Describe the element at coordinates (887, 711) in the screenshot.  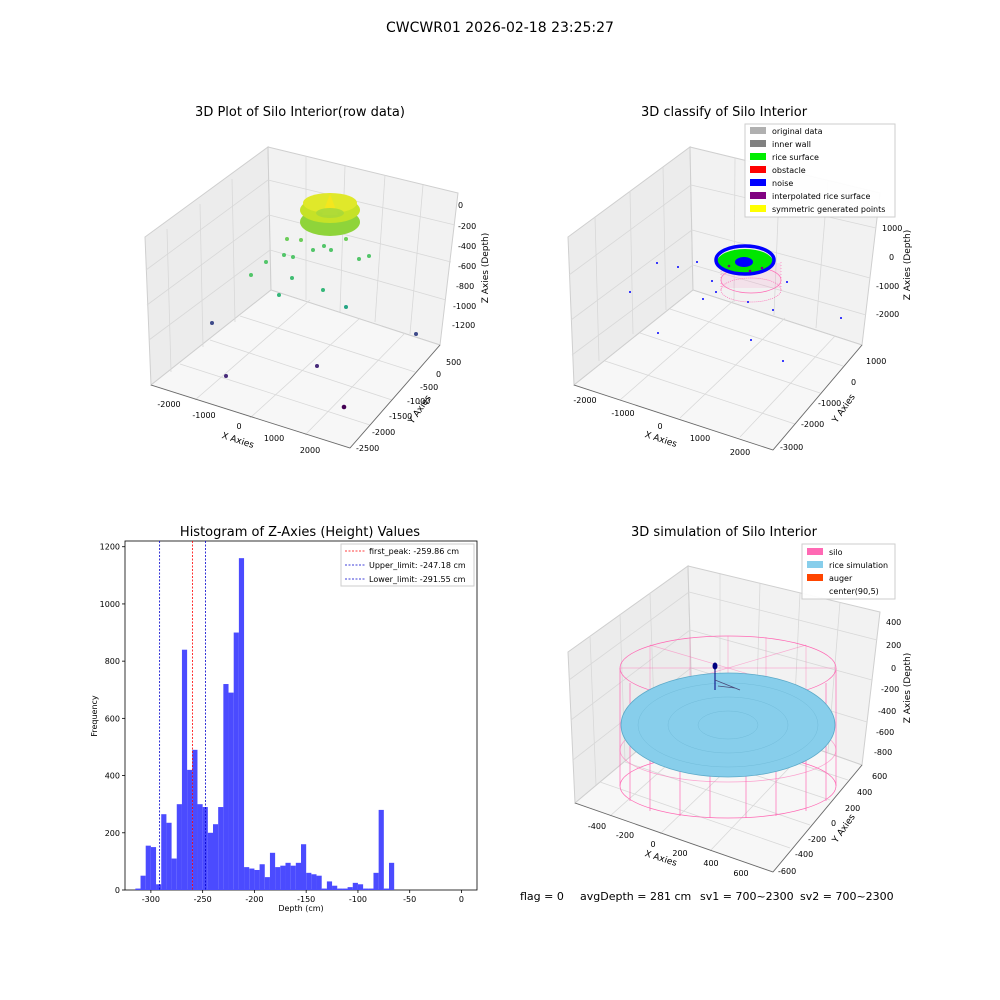
I see `plot4-ztick-label: -400` at that location.